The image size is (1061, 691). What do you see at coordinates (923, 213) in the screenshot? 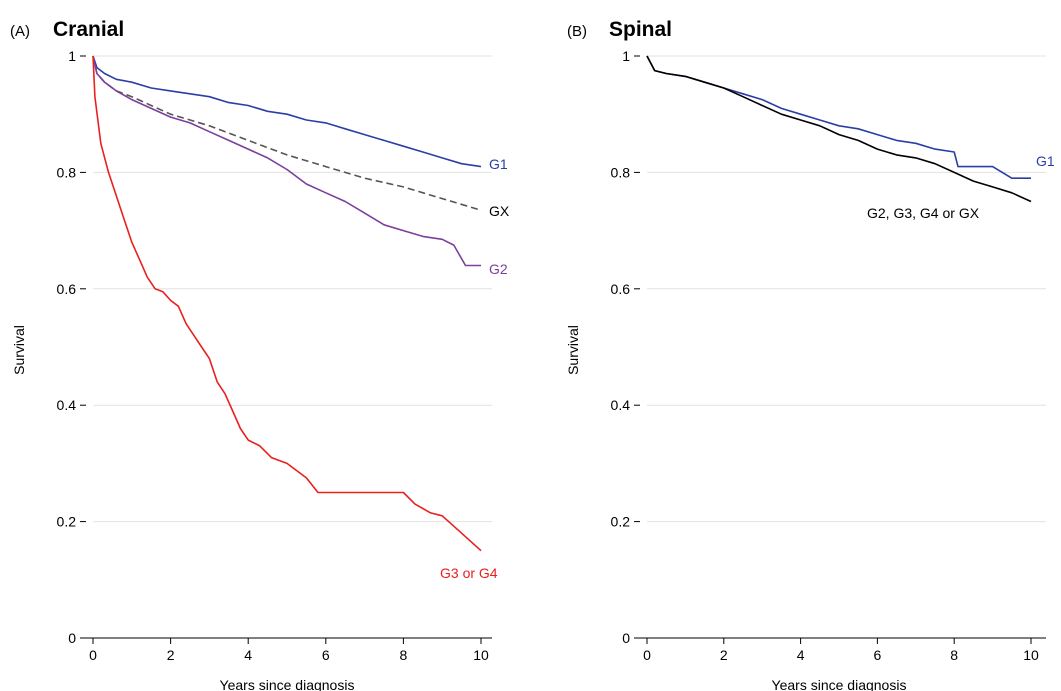
I see `series-label-g2-g3-g4-or-gx: G2, G3, G4 or GX` at bounding box center [923, 213].